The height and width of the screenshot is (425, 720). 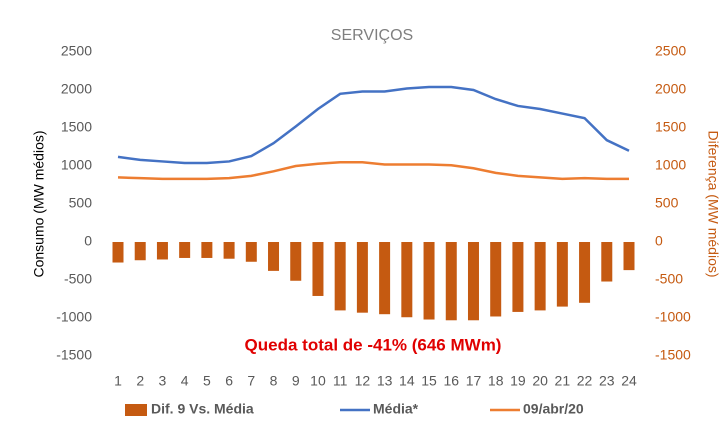 What do you see at coordinates (274, 381) in the screenshot?
I see `x-tick-label: 8` at bounding box center [274, 381].